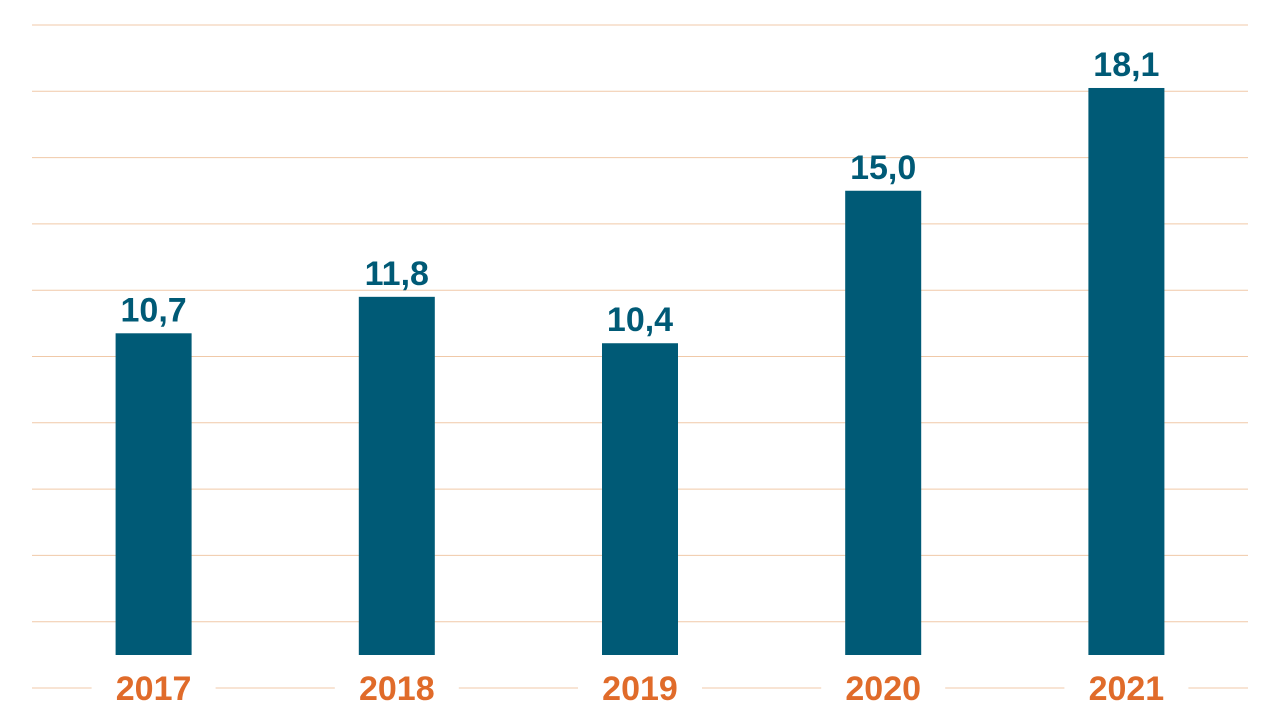 The image size is (1280, 720). I want to click on bar-2019, so click(640, 499).